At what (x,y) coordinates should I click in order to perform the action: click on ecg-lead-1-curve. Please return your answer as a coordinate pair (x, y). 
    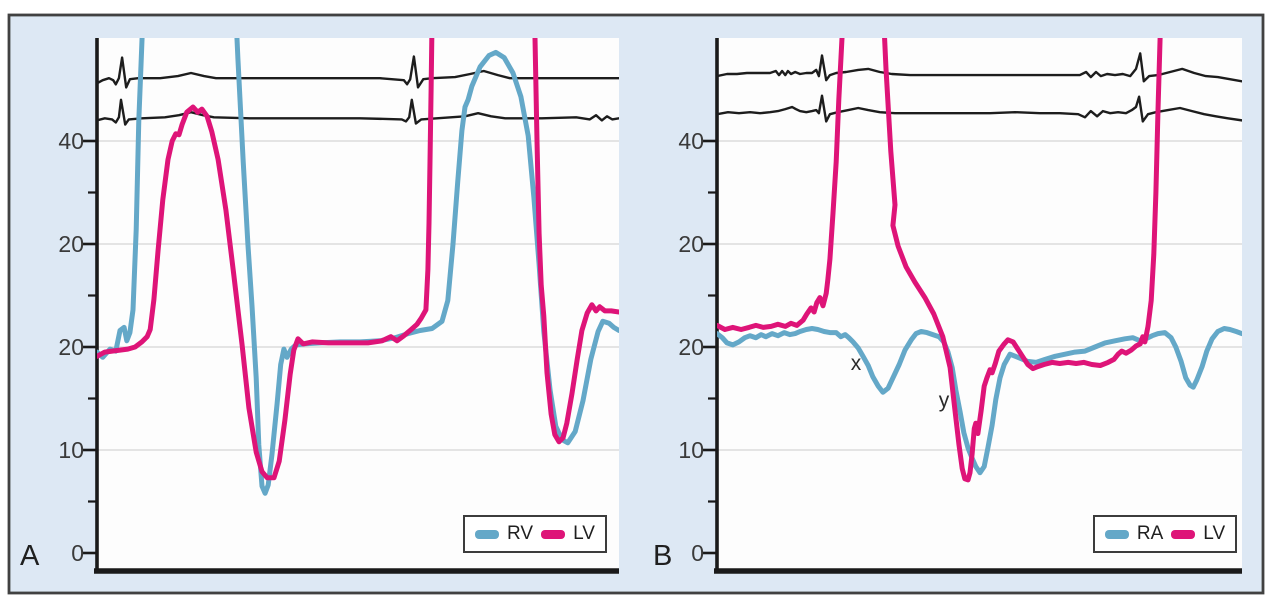
    Looking at the image, I should click on (979, 67).